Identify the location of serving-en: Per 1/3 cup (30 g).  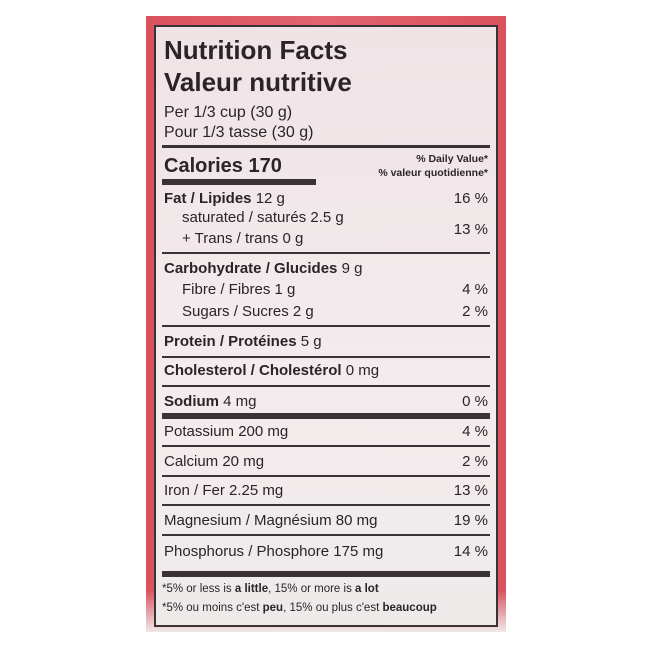
(228, 112).